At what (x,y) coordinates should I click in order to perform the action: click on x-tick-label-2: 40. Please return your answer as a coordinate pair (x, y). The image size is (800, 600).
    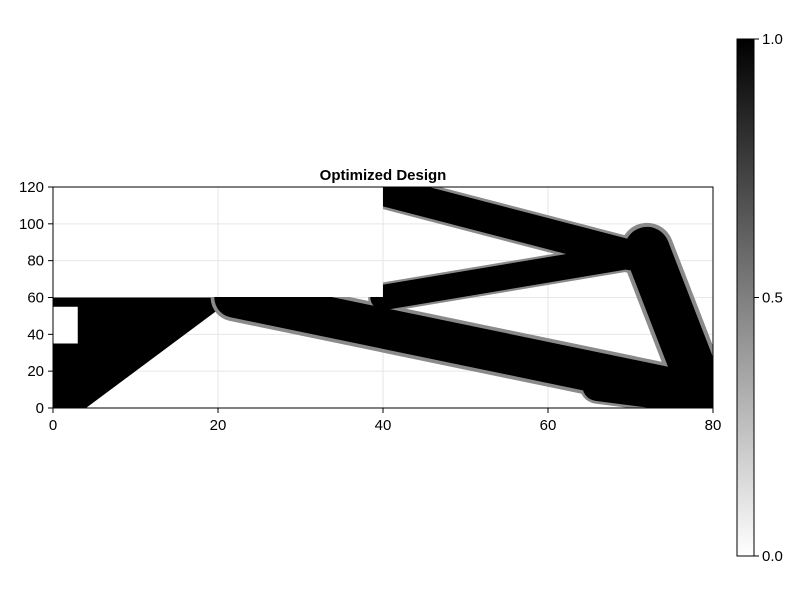
    Looking at the image, I should click on (383, 425).